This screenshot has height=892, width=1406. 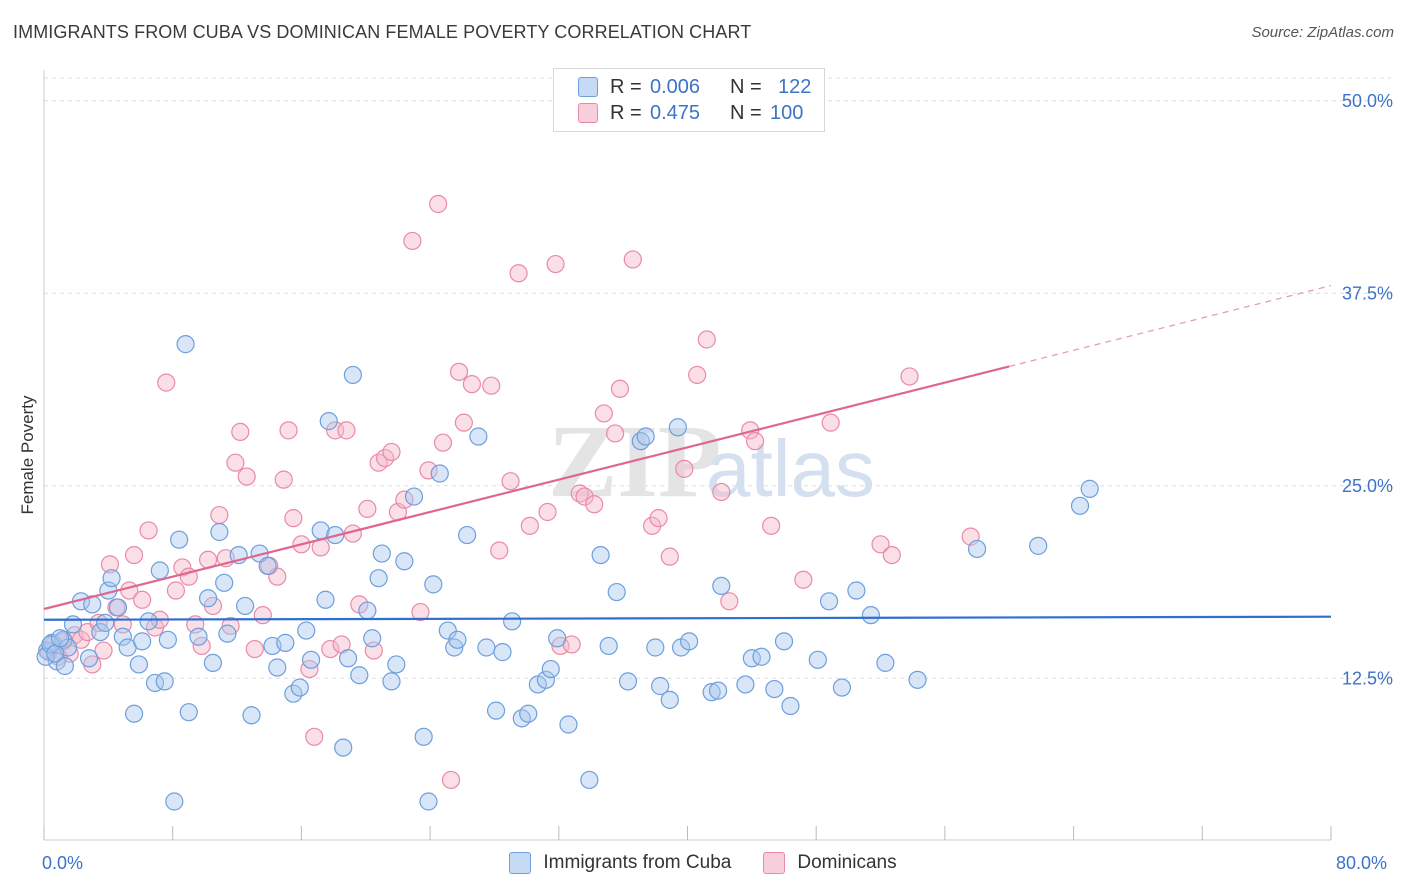 I want to click on legend-item-dominicans: Dominicans, so click(x=830, y=863).